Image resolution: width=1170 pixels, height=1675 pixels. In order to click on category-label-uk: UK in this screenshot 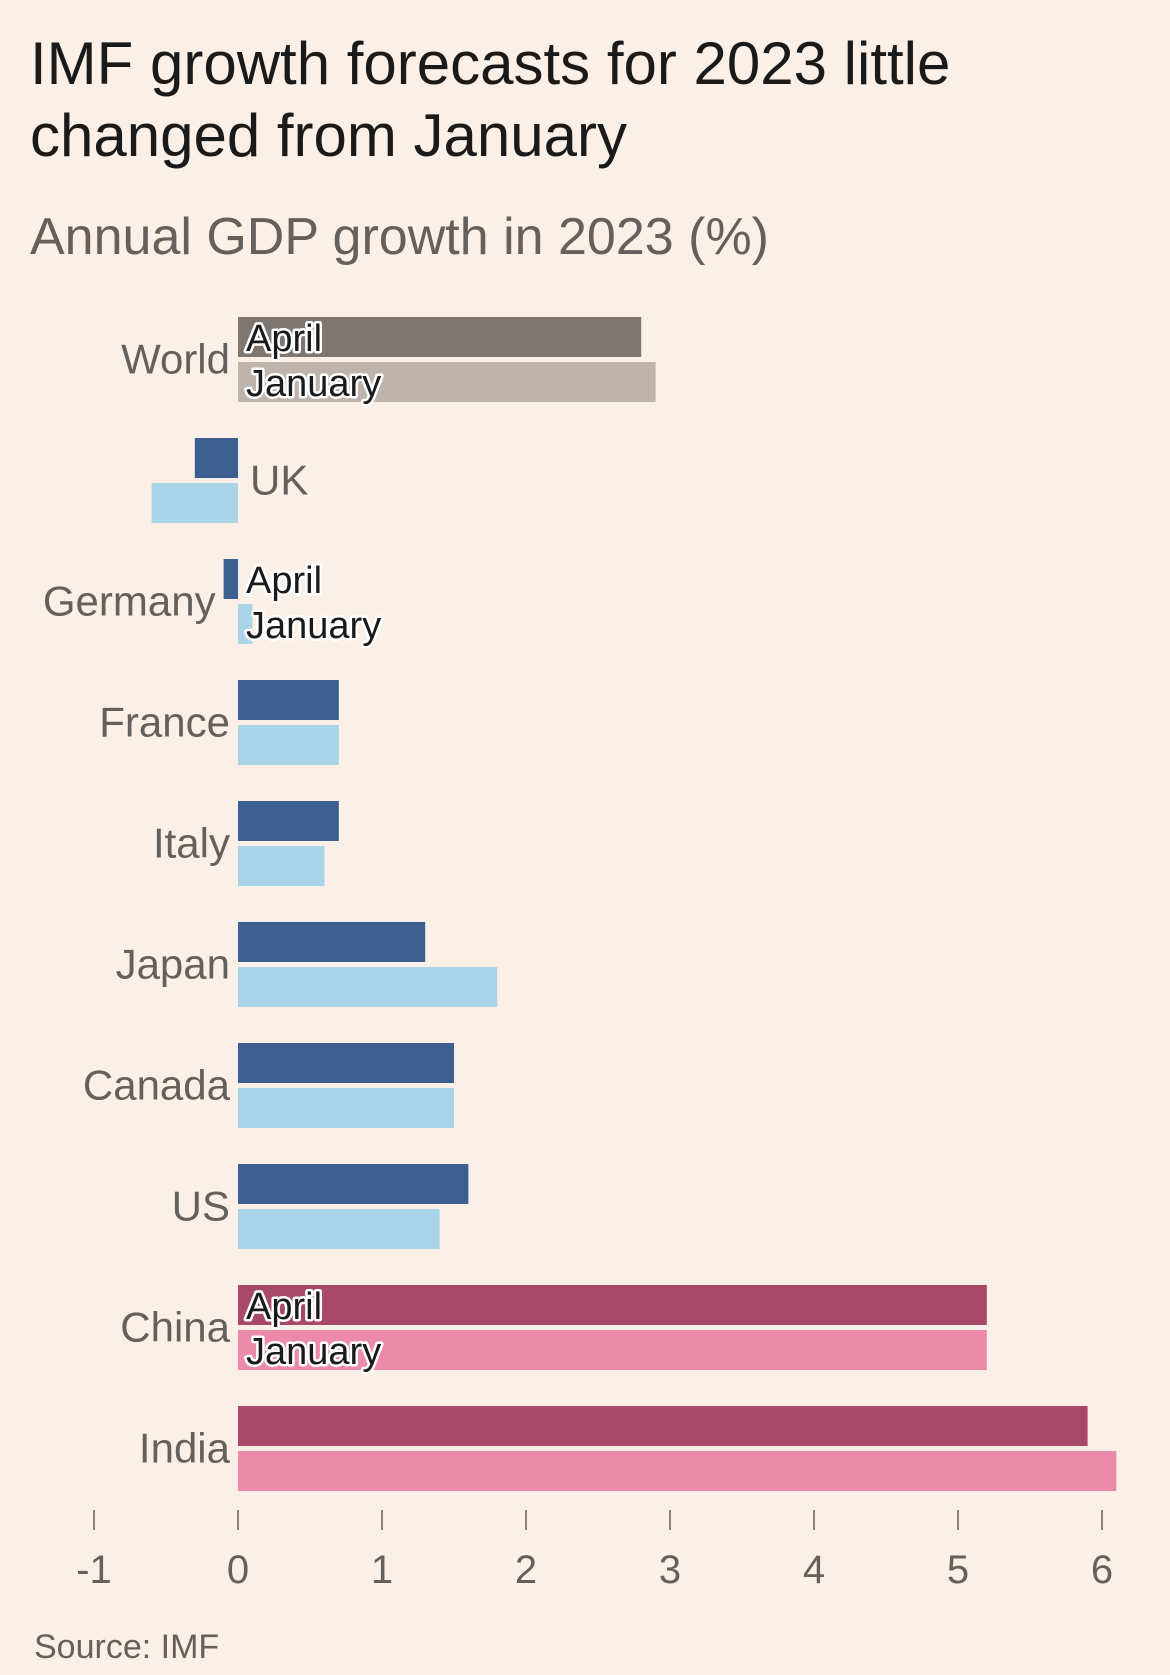, I will do `click(279, 480)`.